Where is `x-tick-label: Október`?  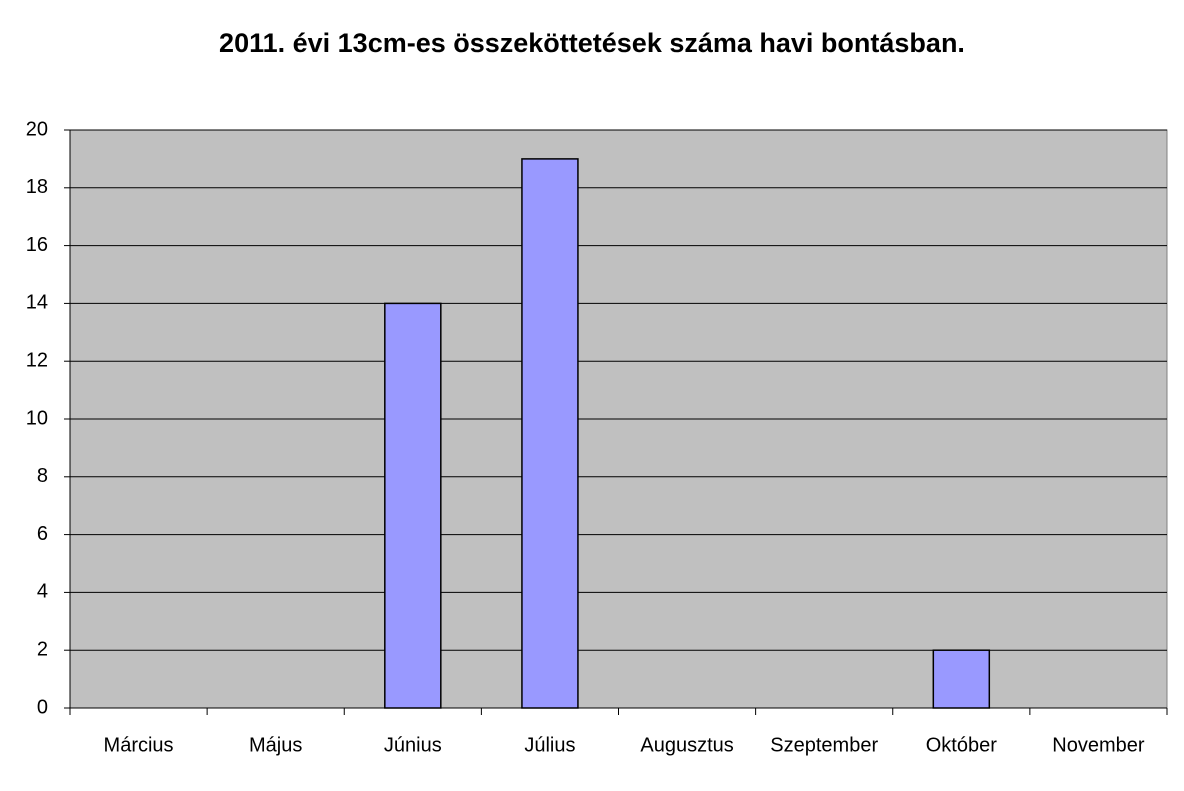
x-tick-label: Október is located at coordinates (961, 745).